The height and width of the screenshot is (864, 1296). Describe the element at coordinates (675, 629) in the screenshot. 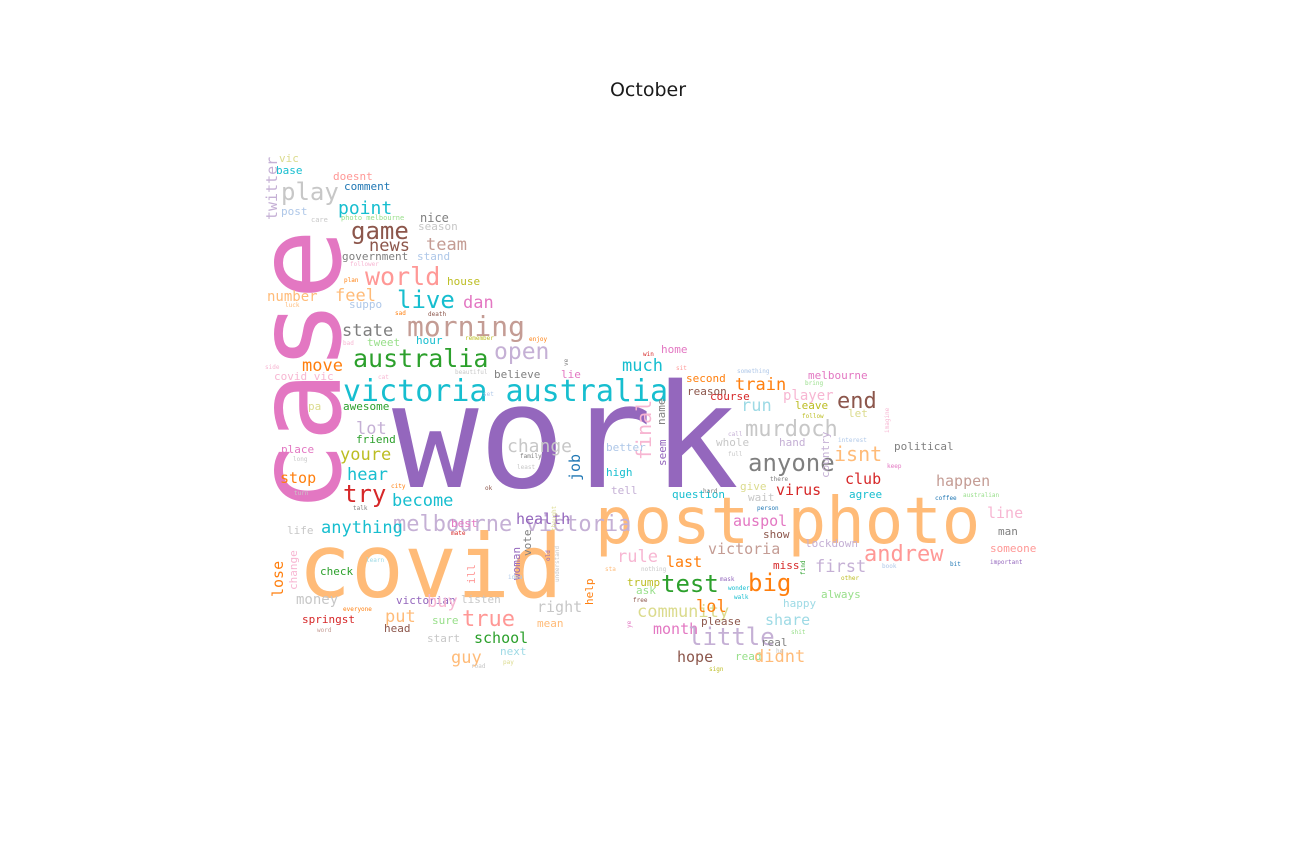

I see `word-month: month` at that location.